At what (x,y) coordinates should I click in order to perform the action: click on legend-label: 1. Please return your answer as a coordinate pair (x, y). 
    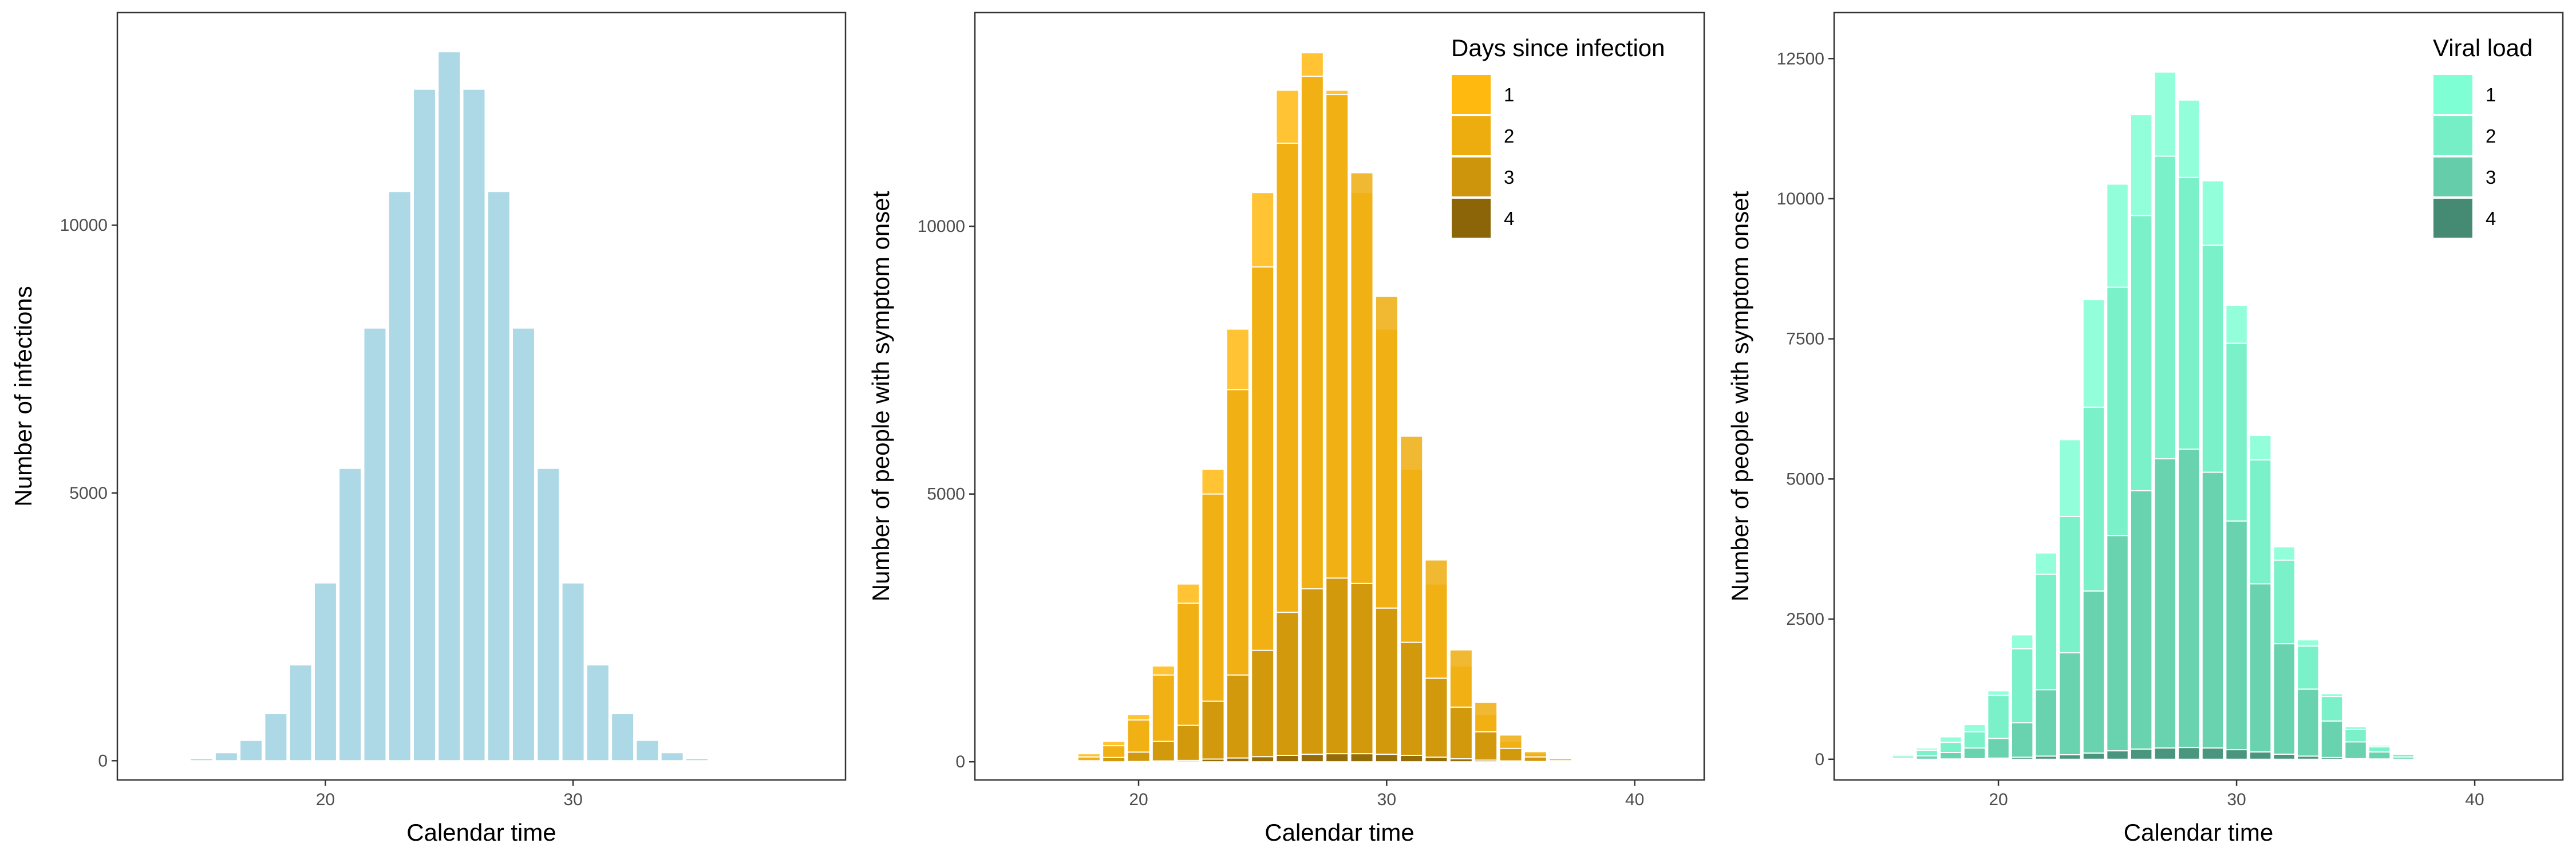
    Looking at the image, I should click on (1509, 94).